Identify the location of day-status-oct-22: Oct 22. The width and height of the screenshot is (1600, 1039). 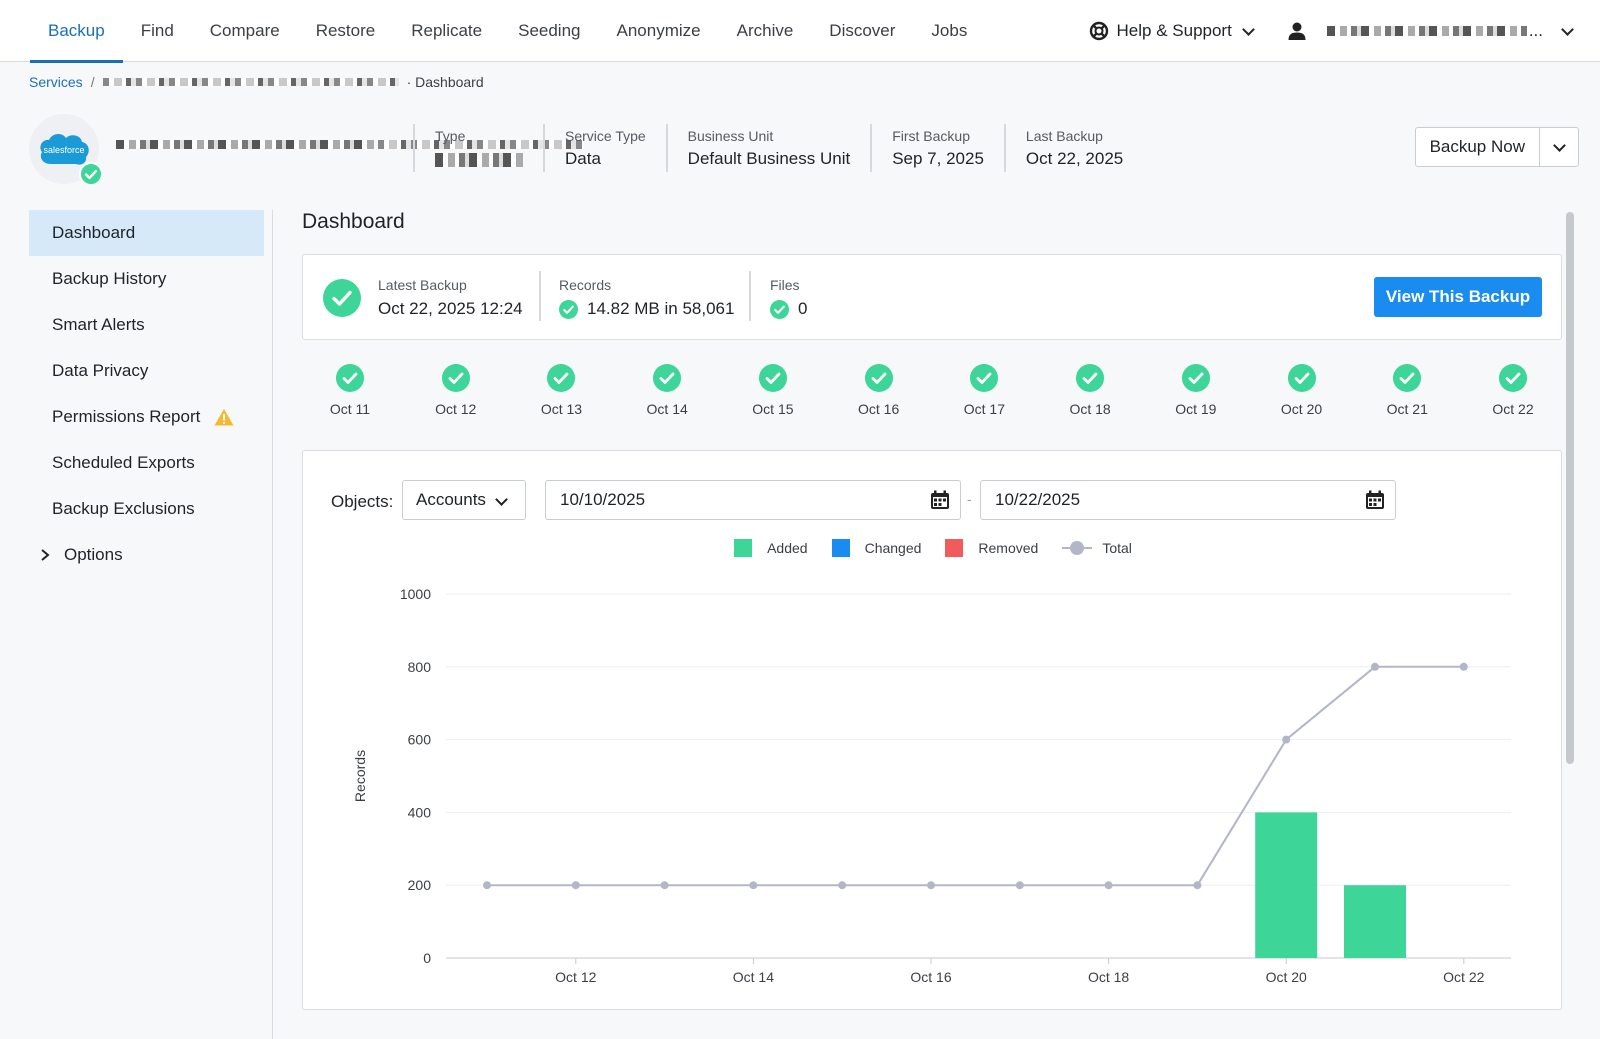
(1513, 390).